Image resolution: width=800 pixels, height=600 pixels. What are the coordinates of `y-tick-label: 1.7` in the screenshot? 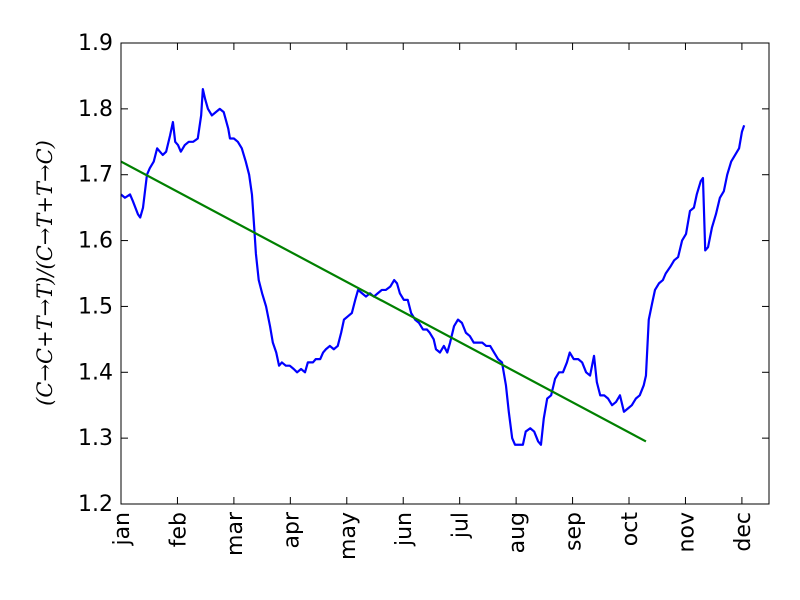 It's located at (95, 175).